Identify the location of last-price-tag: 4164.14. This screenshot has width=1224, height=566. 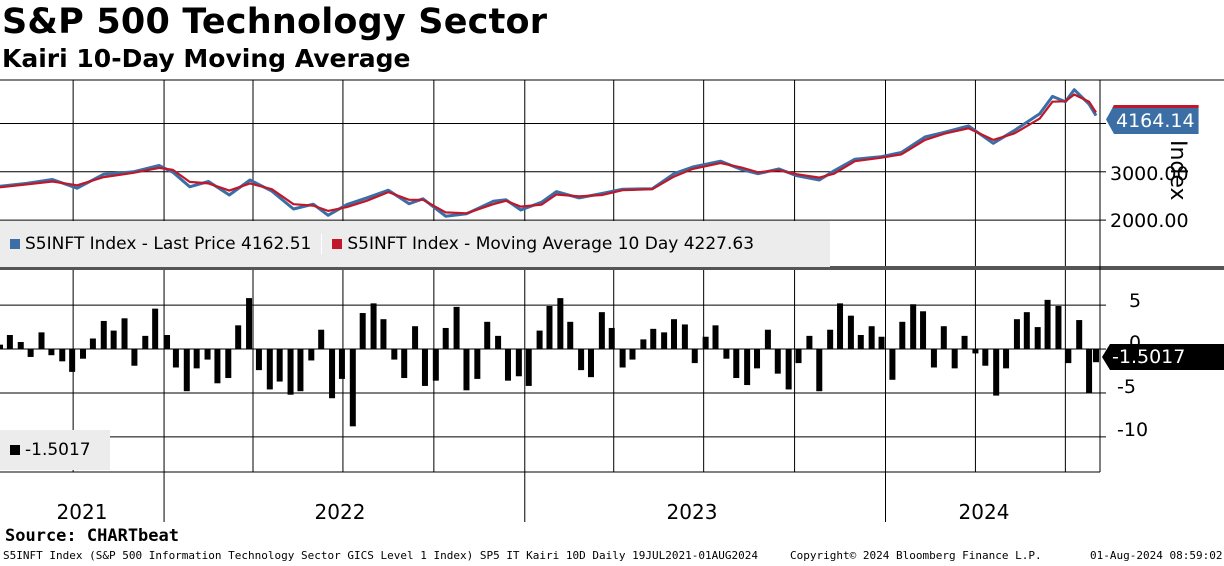
(1152, 119).